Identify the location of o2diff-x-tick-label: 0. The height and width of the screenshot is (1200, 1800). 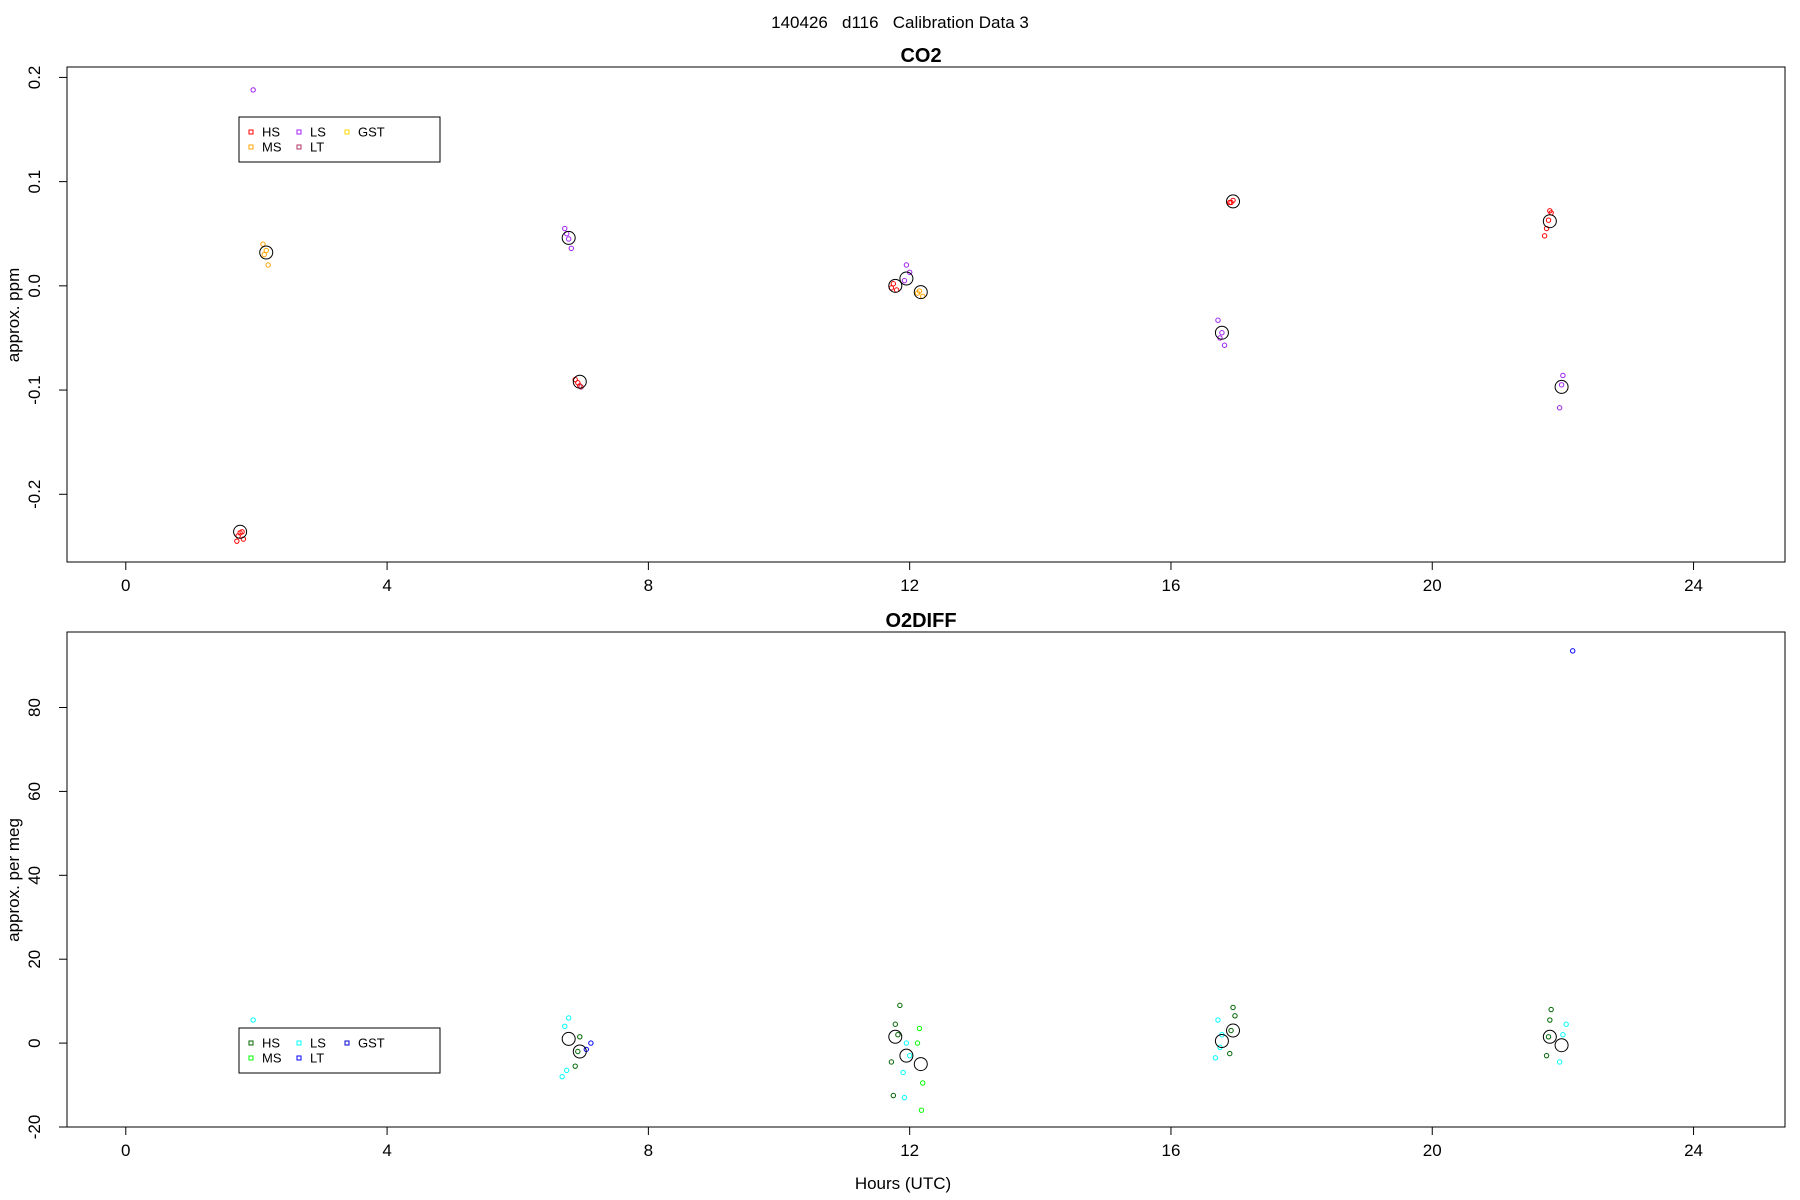
(125, 1150).